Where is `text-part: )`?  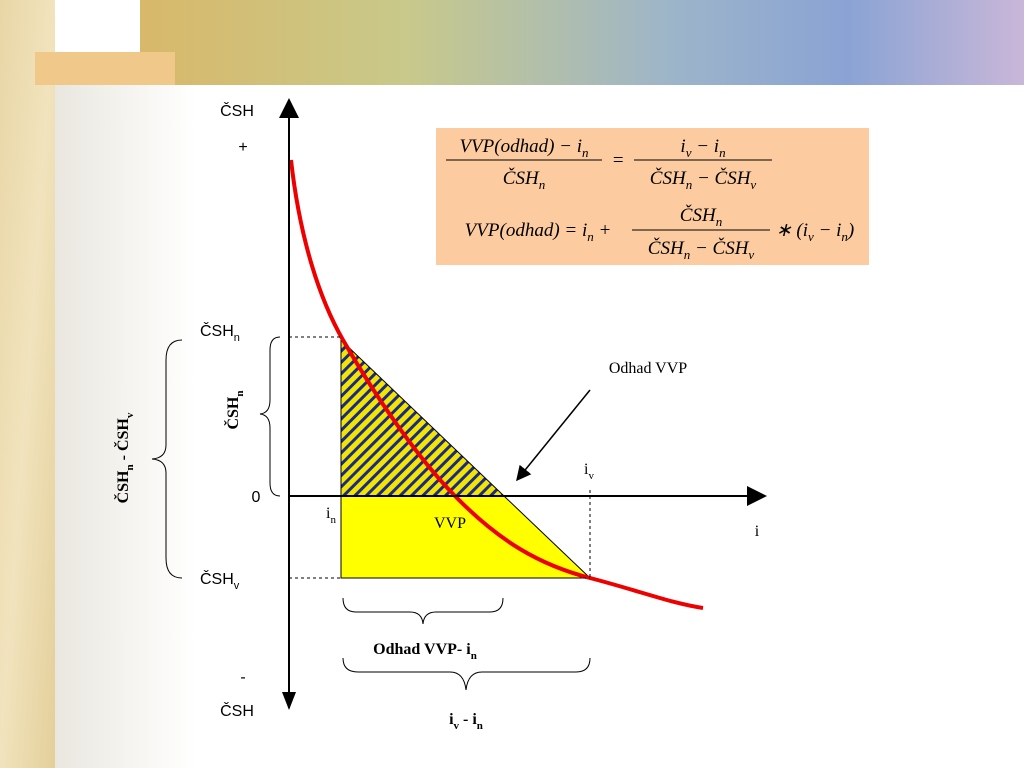 text-part: ) is located at coordinates (850, 230).